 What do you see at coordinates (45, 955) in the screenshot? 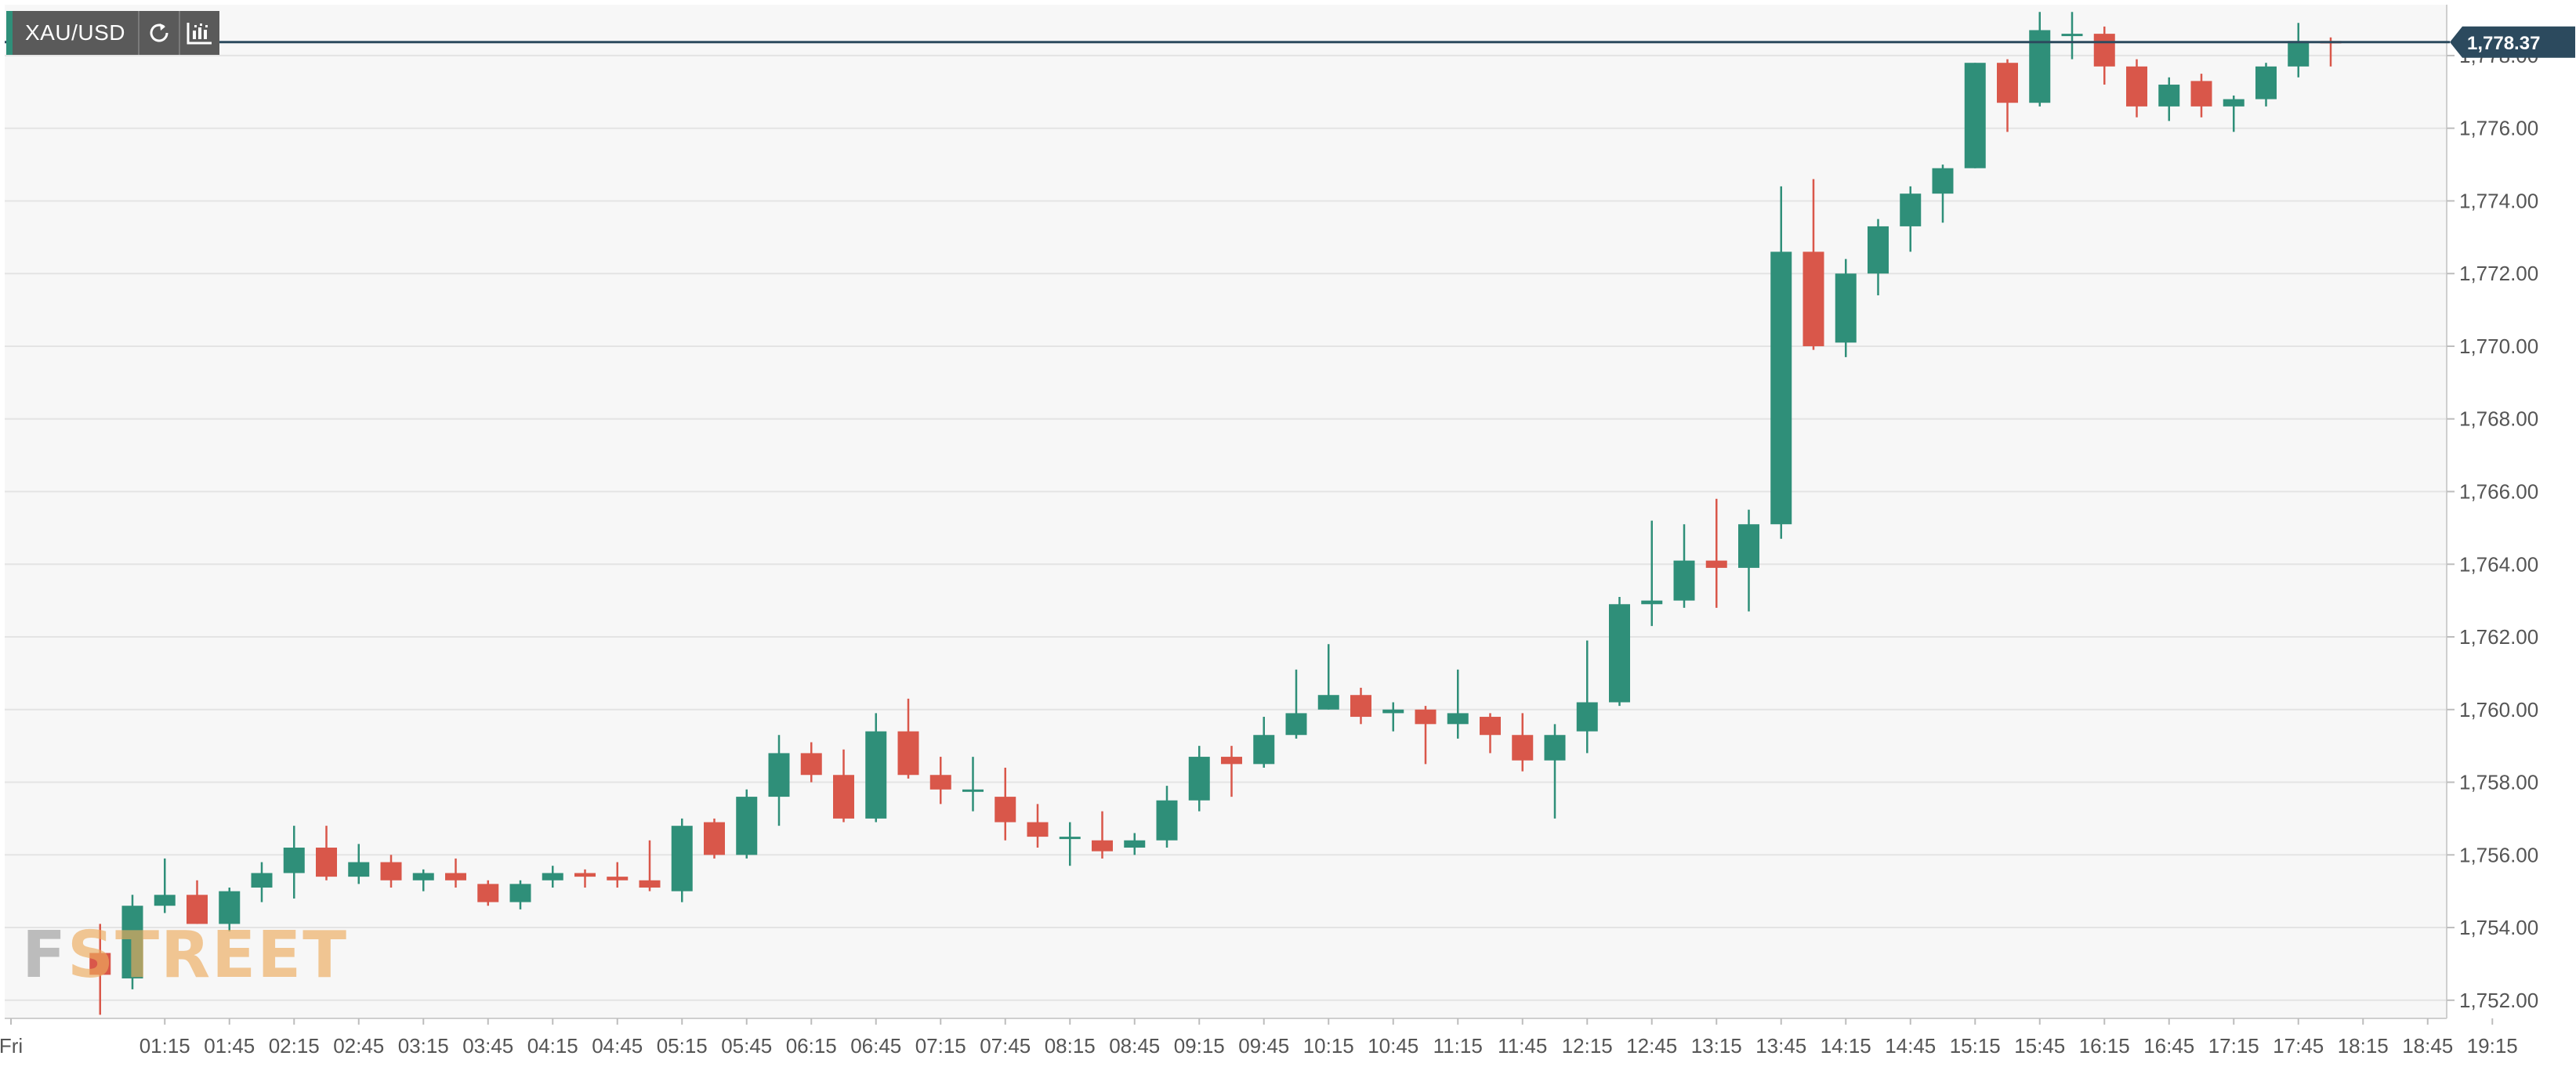
I see `watermark-prefix: F` at bounding box center [45, 955].